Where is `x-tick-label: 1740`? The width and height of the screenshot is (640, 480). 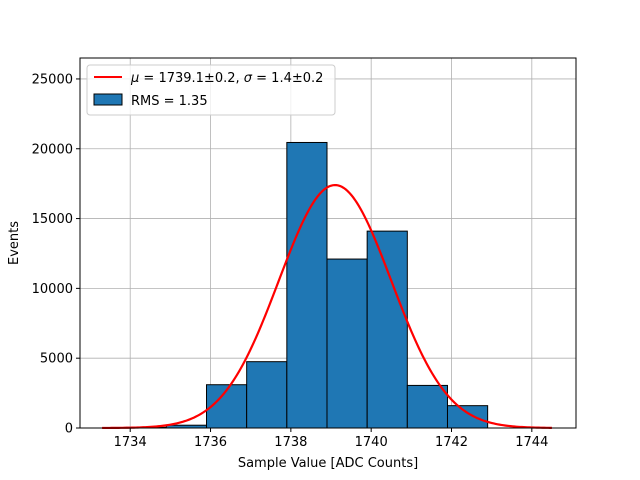
x-tick-label: 1740 is located at coordinates (371, 442).